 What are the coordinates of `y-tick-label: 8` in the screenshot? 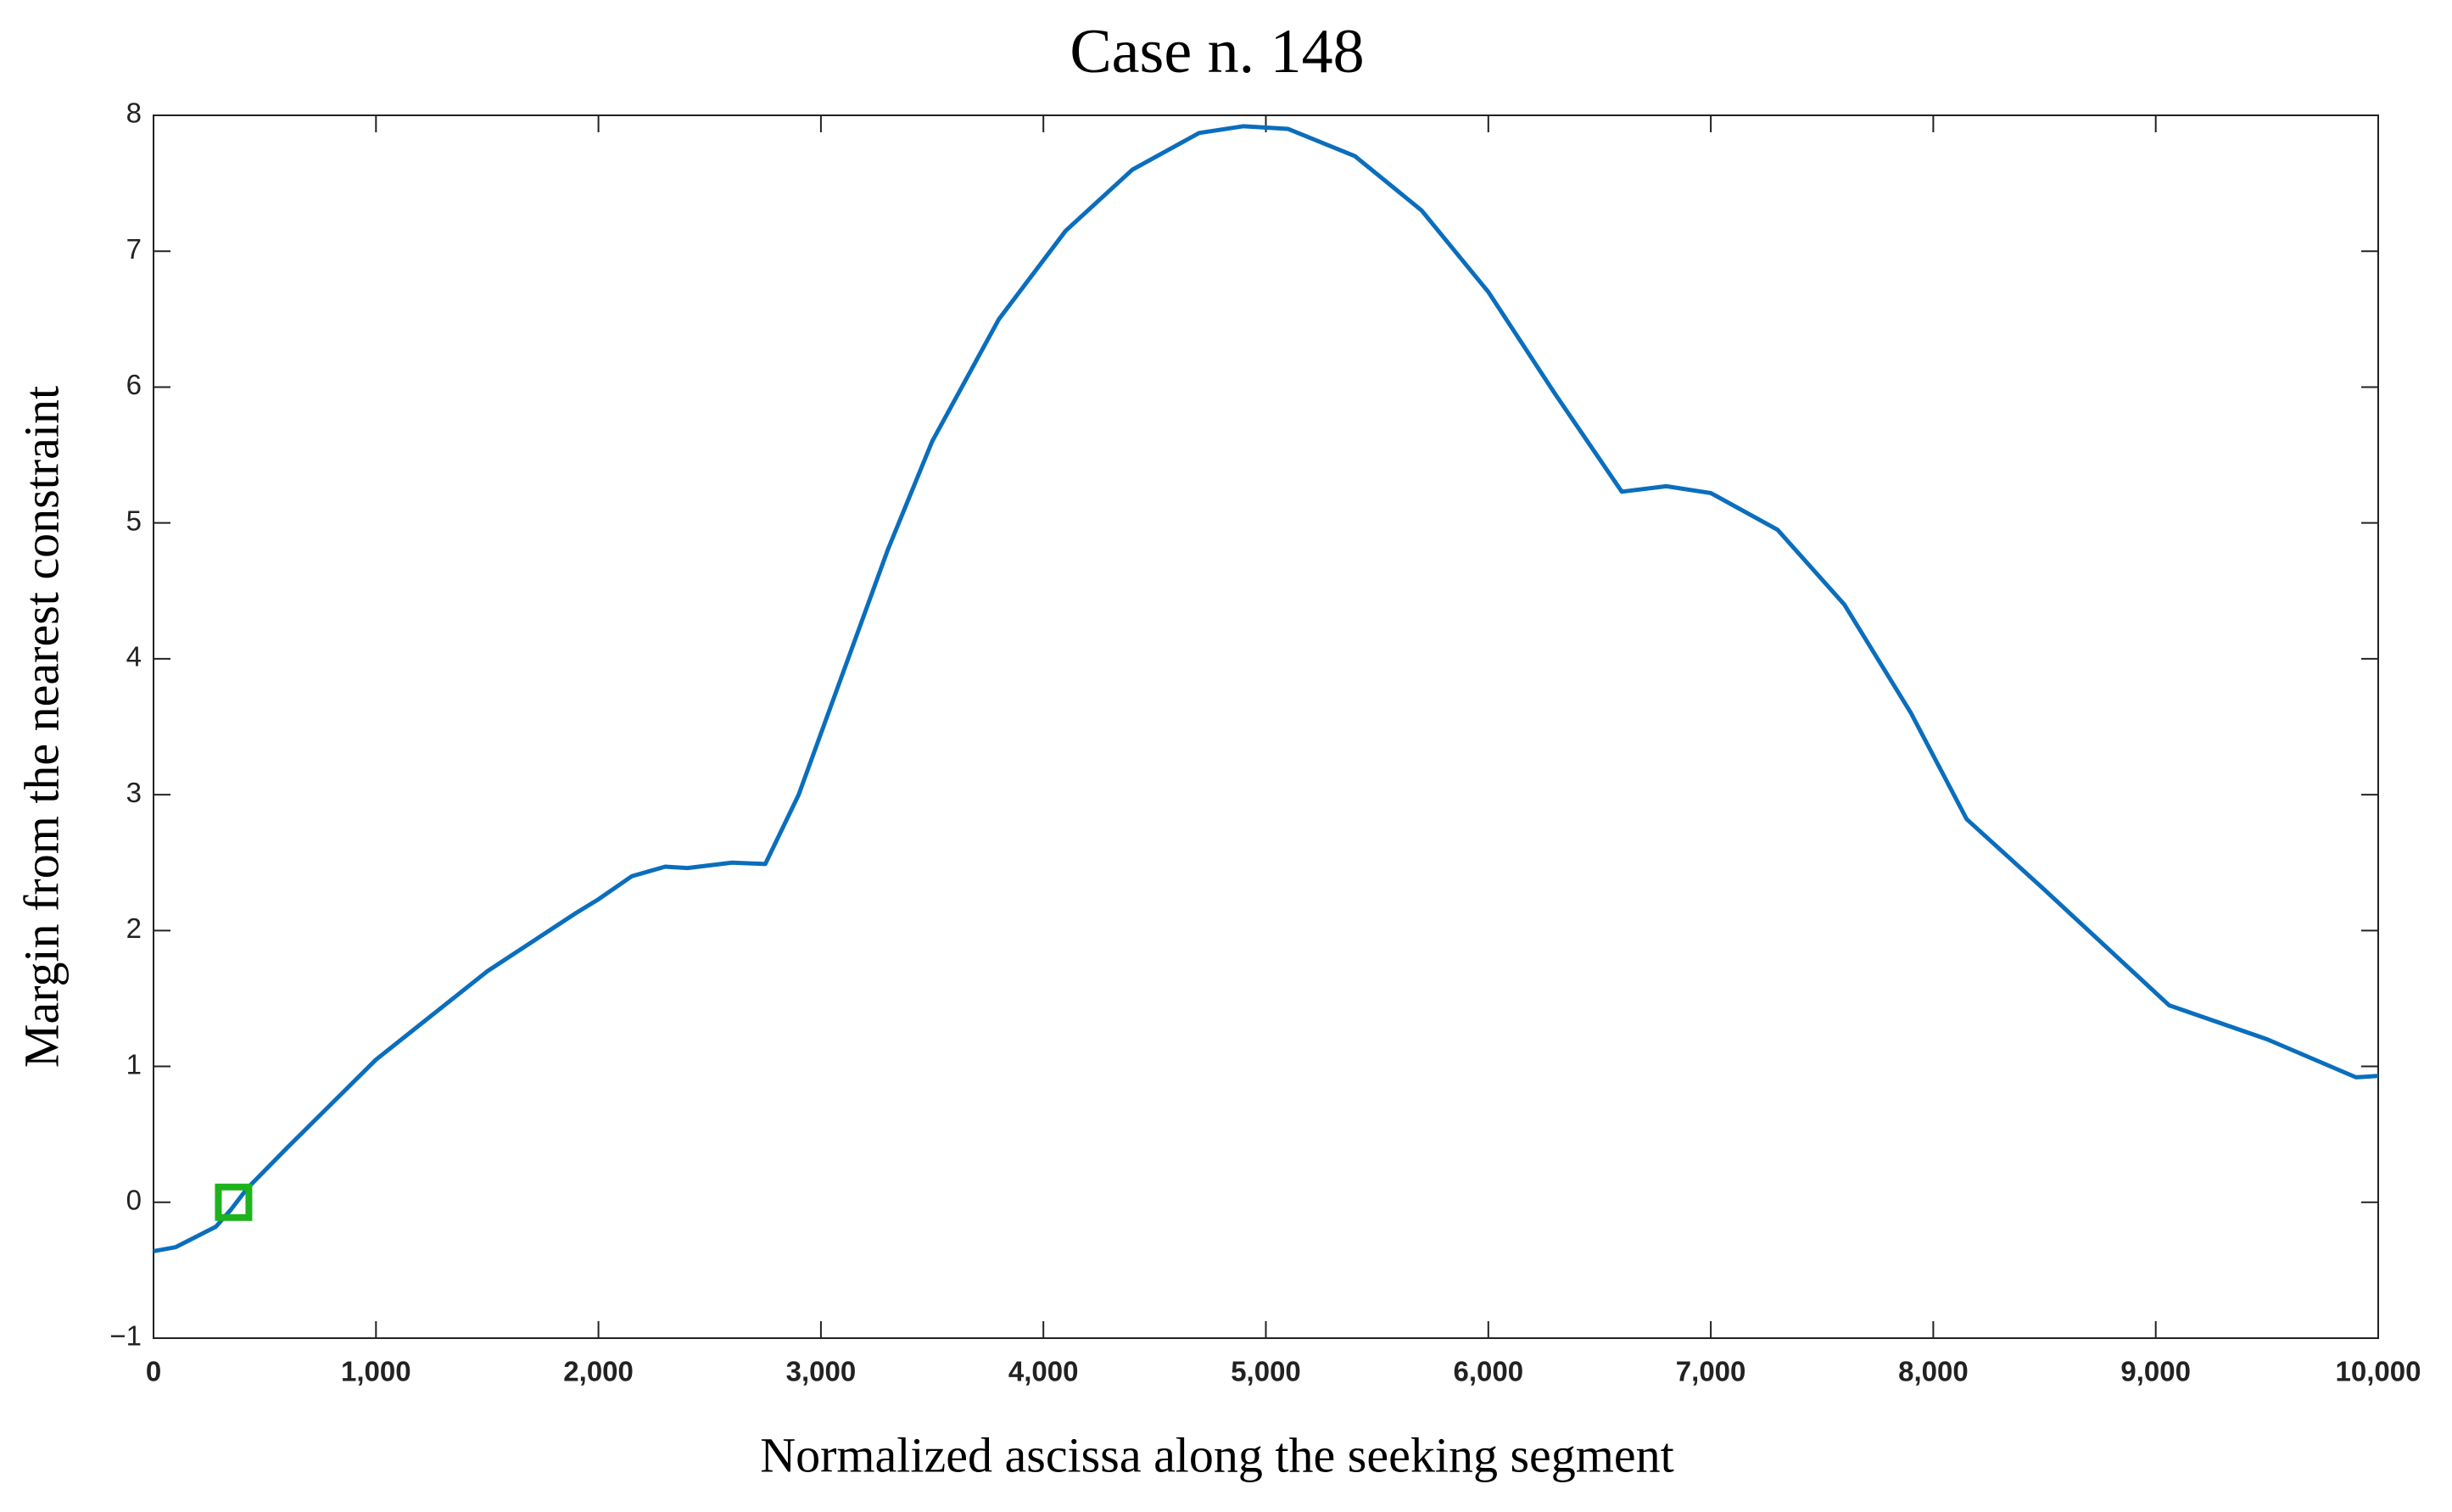 It's located at (134, 113).